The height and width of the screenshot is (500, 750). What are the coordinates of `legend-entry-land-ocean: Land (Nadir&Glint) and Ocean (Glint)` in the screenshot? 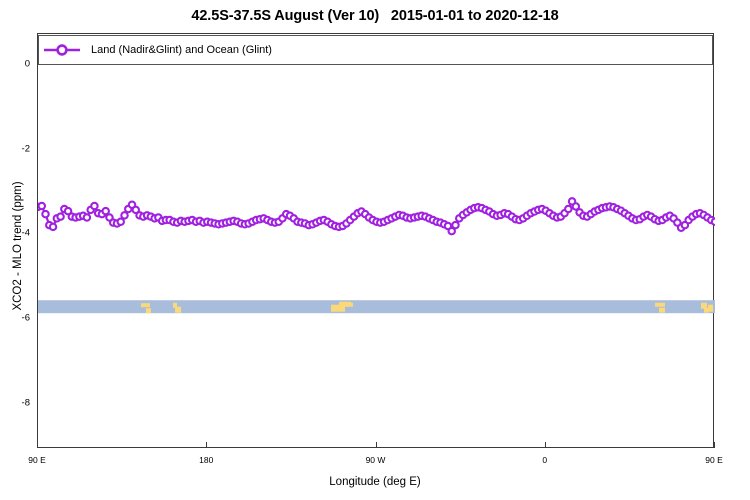 It's located at (157, 50).